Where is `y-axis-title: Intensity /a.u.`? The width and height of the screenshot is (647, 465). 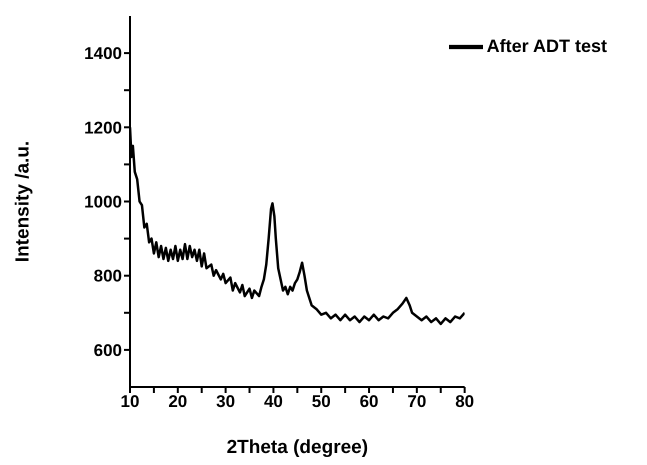
y-axis-title: Intensity /a.u. is located at coordinates (23, 201).